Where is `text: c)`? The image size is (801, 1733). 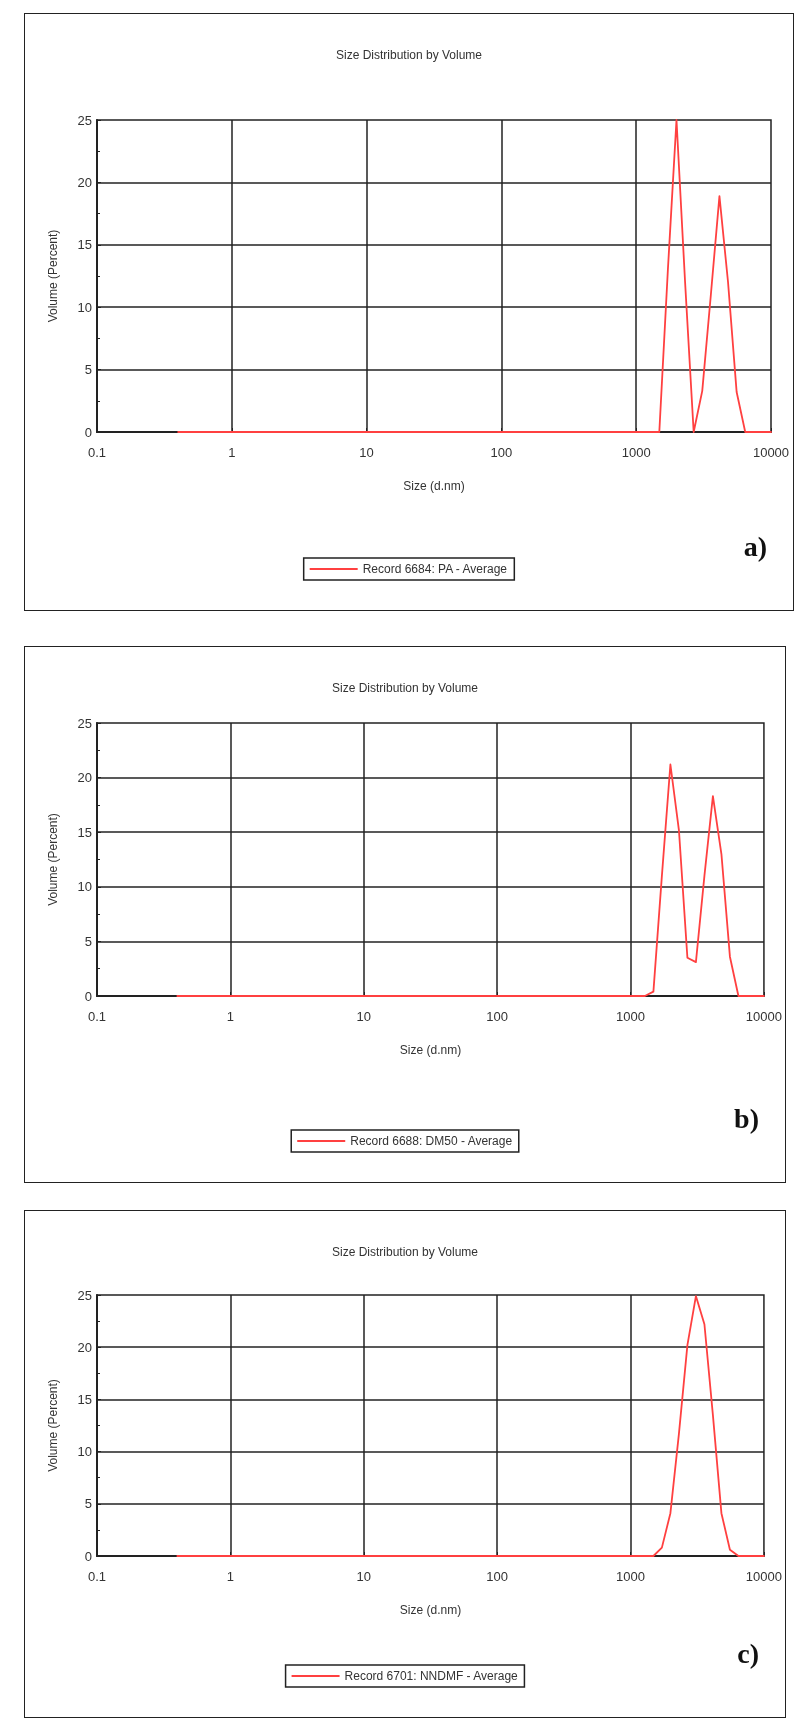 text: c) is located at coordinates (748, 1653).